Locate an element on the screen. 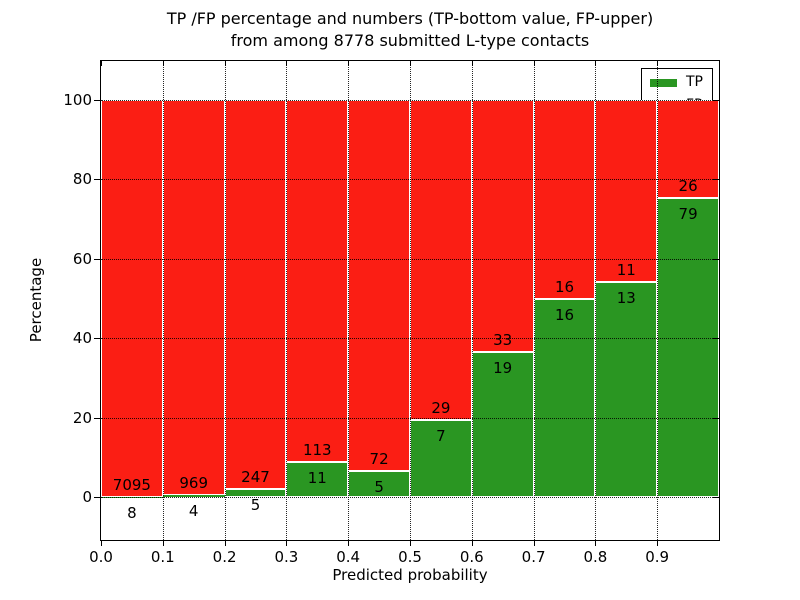  y-tick-label: 40 is located at coordinates (82, 338).